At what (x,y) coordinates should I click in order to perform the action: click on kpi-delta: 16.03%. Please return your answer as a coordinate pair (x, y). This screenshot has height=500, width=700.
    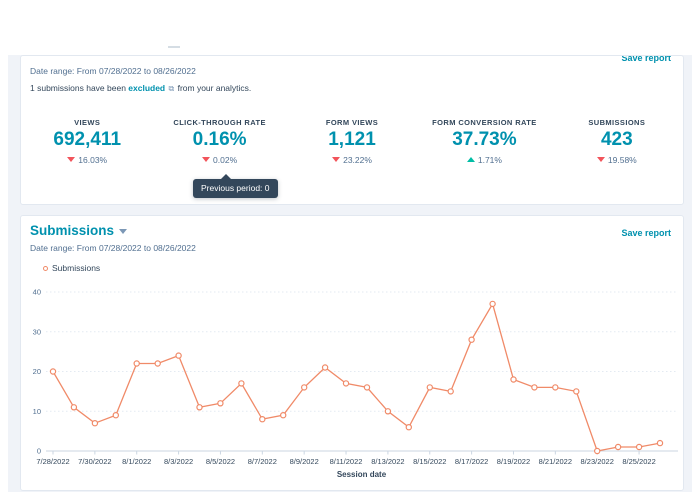
    Looking at the image, I should click on (87, 160).